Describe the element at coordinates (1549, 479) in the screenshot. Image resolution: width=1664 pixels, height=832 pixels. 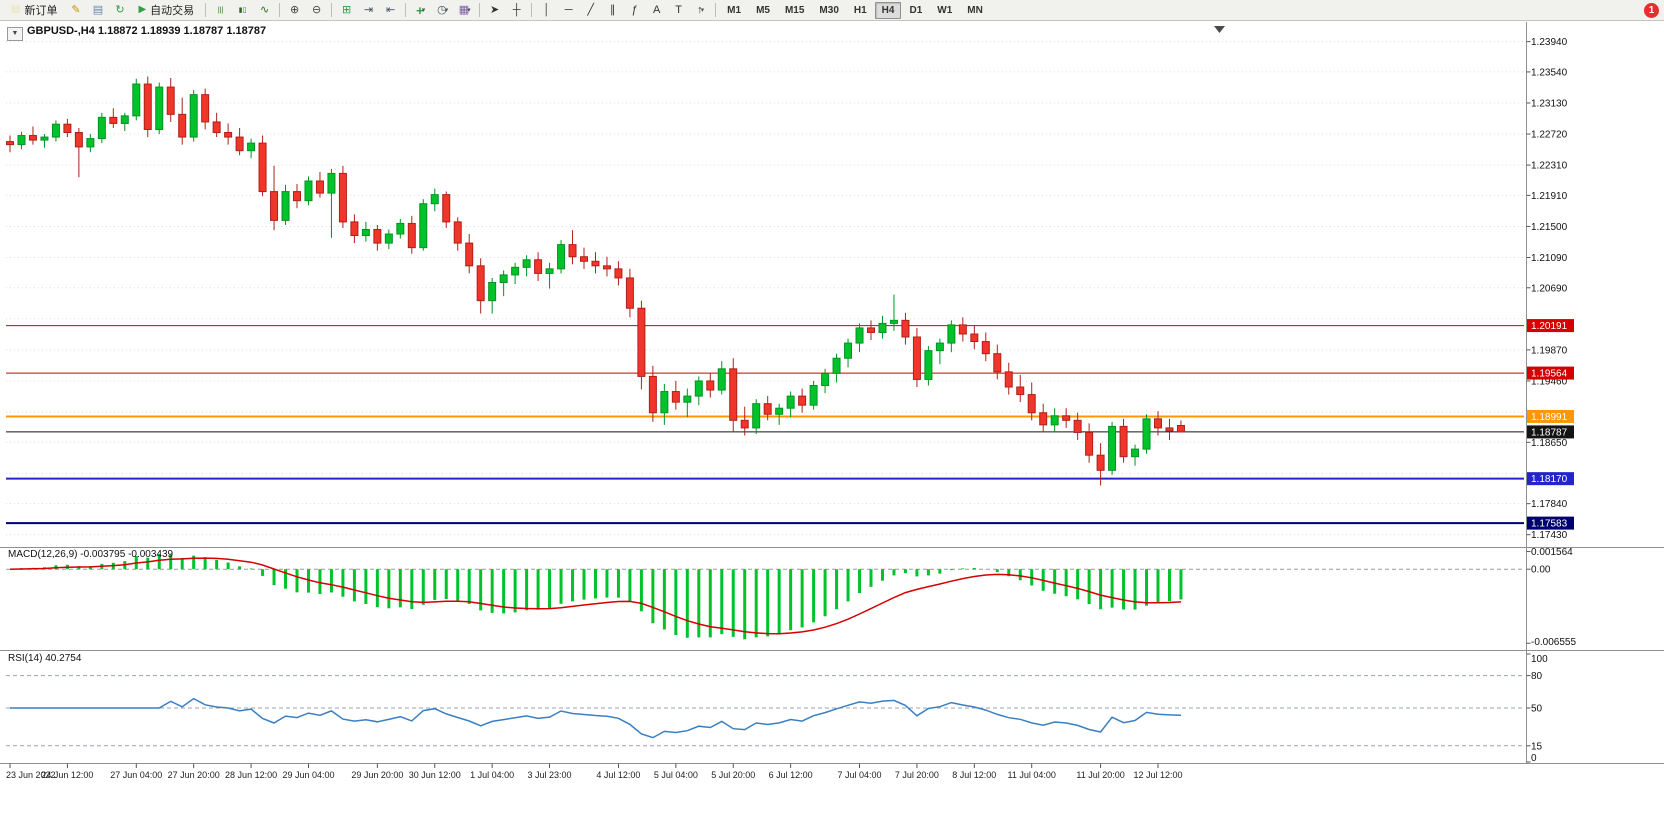
I see `price-badge-label: 1.18170` at that location.